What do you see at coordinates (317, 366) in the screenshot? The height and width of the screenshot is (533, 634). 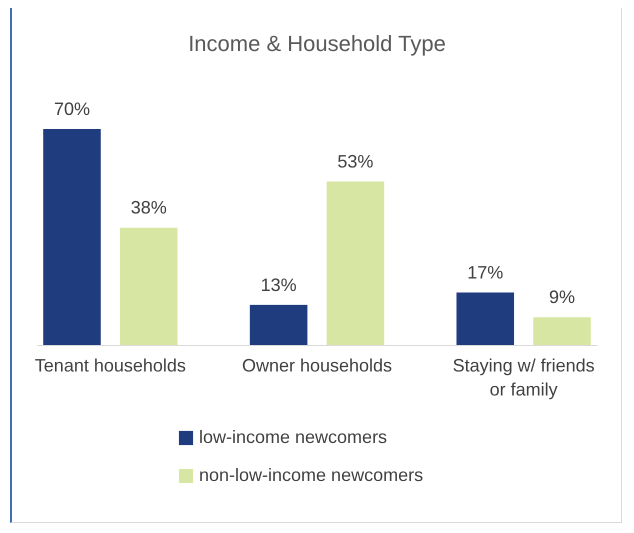 I see `x-tick-label: Owner households` at bounding box center [317, 366].